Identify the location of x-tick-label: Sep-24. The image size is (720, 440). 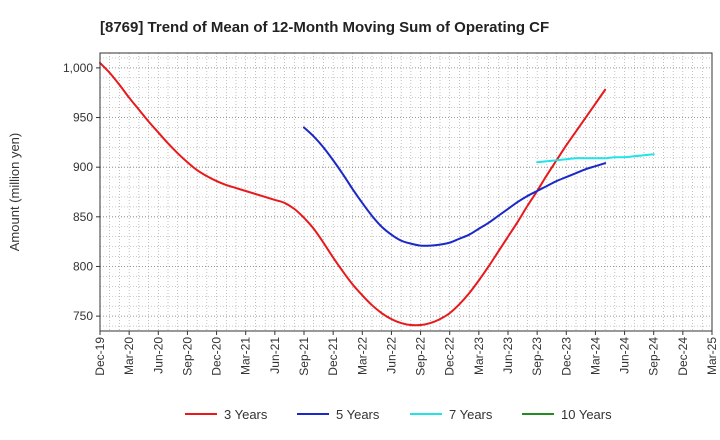
(654, 356).